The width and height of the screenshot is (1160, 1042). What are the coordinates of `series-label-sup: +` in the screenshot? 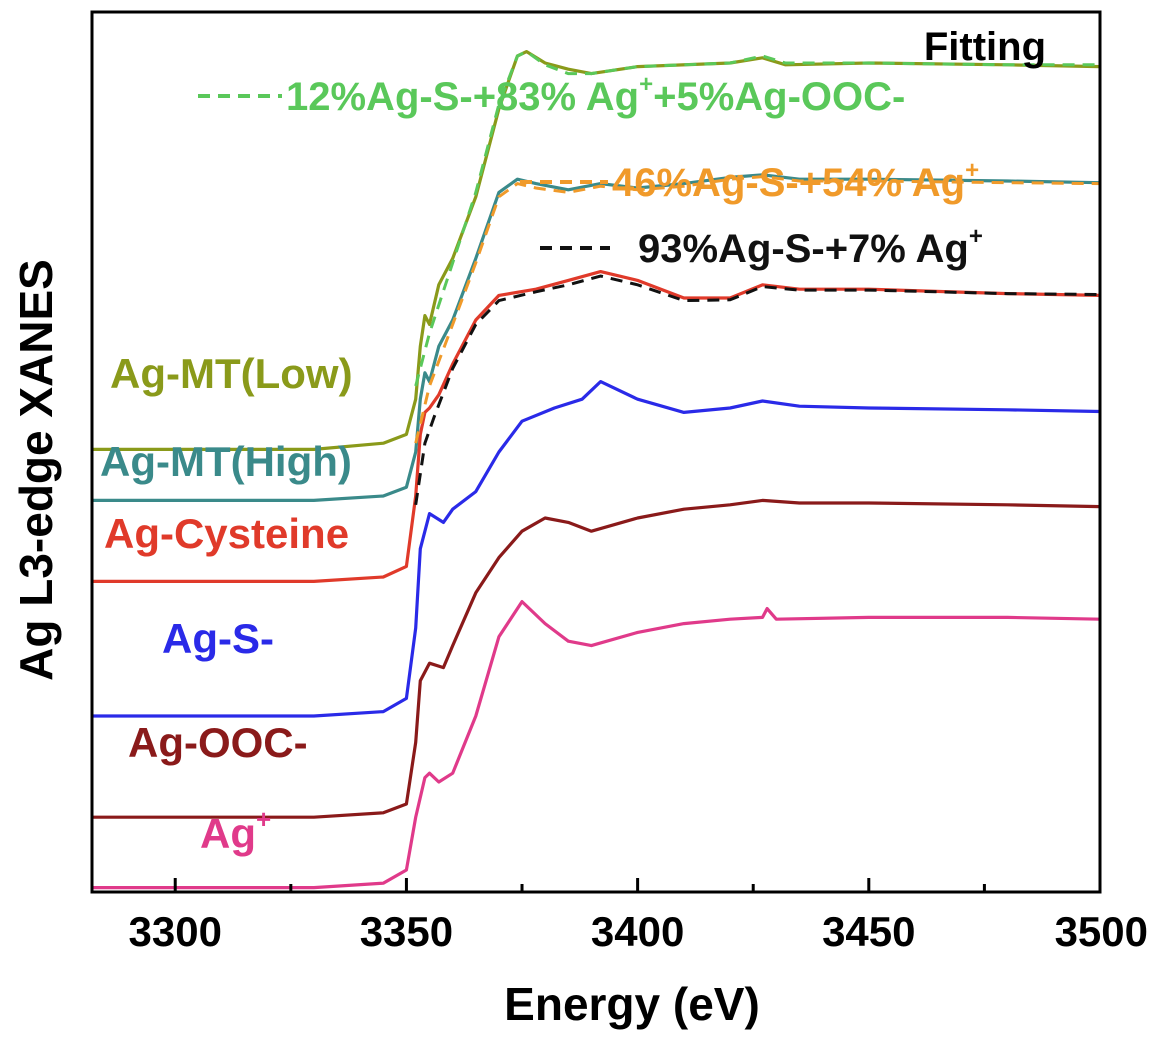 It's located at (263, 819).